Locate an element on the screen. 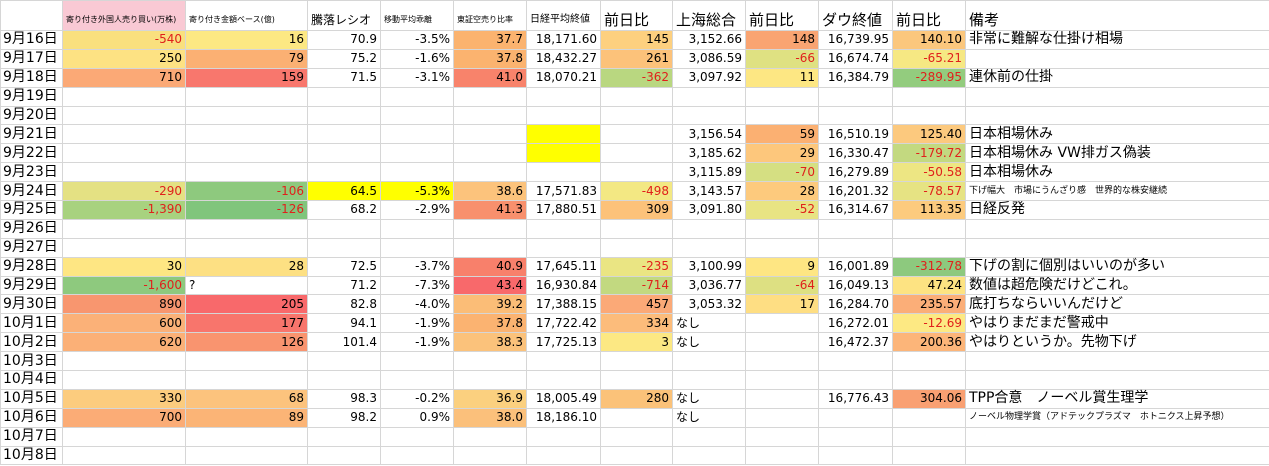 Image resolution: width=1269 pixels, height=466 pixels. value-cell: 39.2 is located at coordinates (490, 304).